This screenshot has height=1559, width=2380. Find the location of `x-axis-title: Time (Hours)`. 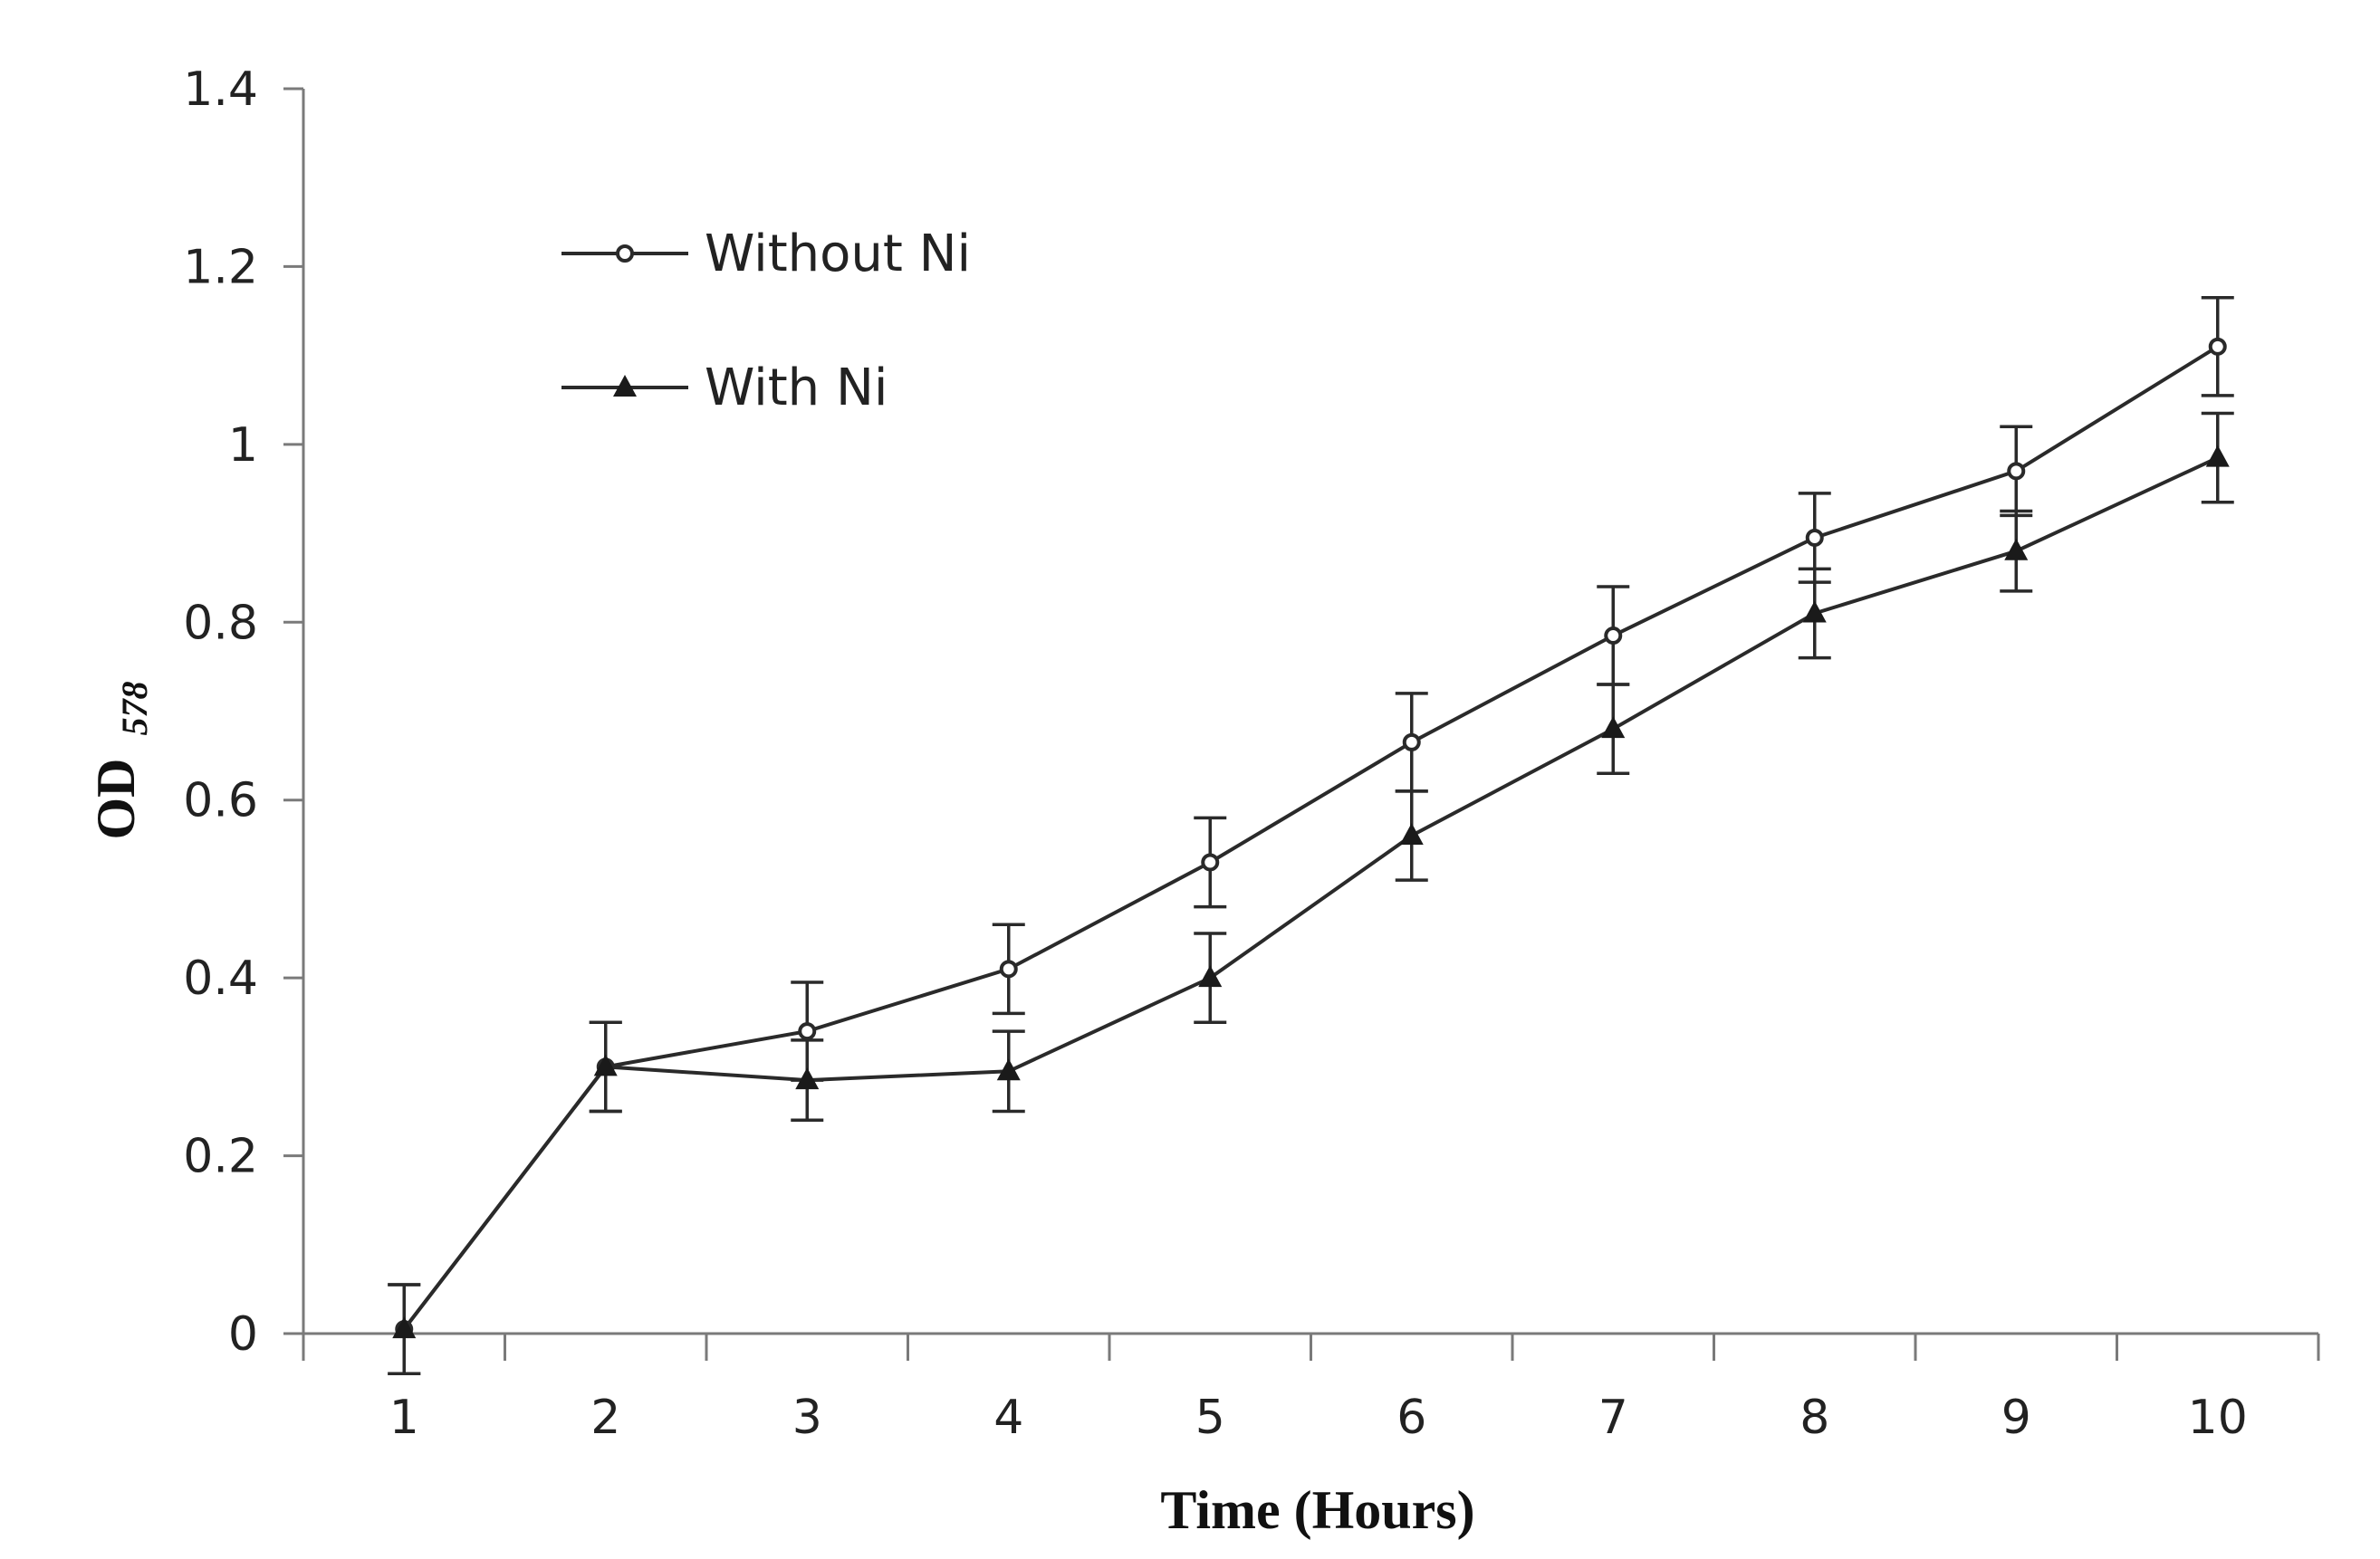

x-axis-title: Time (Hours) is located at coordinates (1317, 1510).